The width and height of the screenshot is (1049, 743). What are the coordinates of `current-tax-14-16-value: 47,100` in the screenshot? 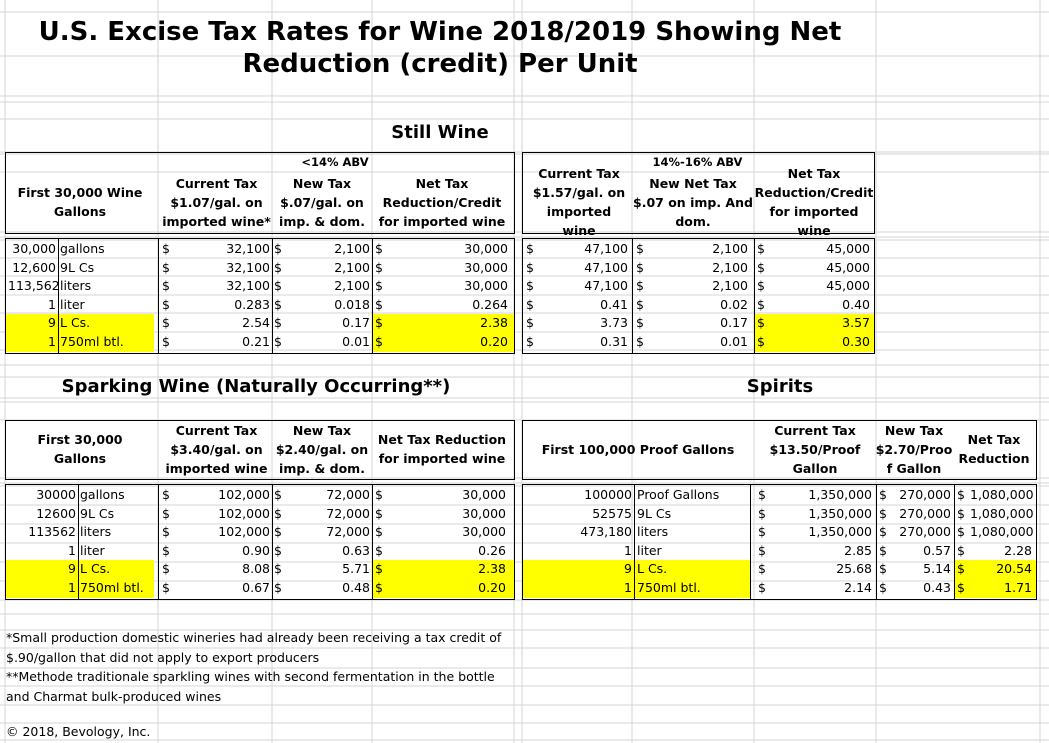 It's located at (606, 267).